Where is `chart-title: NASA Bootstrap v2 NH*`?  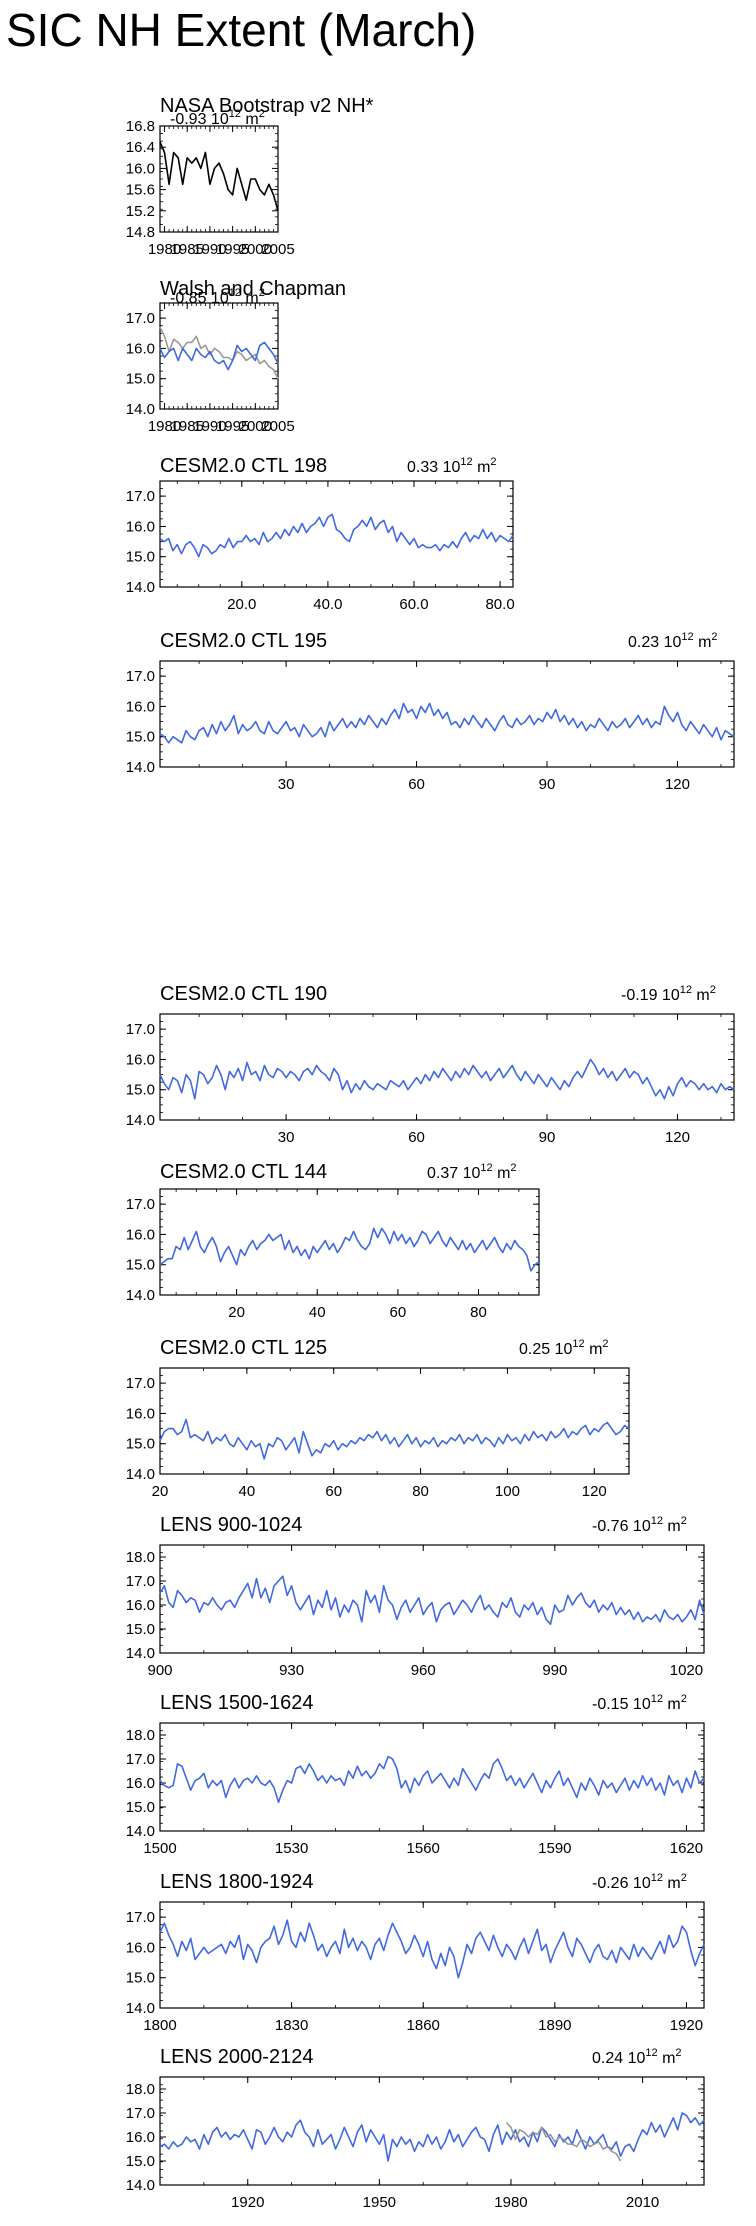
chart-title: NASA Bootstrap v2 NH* is located at coordinates (267, 106).